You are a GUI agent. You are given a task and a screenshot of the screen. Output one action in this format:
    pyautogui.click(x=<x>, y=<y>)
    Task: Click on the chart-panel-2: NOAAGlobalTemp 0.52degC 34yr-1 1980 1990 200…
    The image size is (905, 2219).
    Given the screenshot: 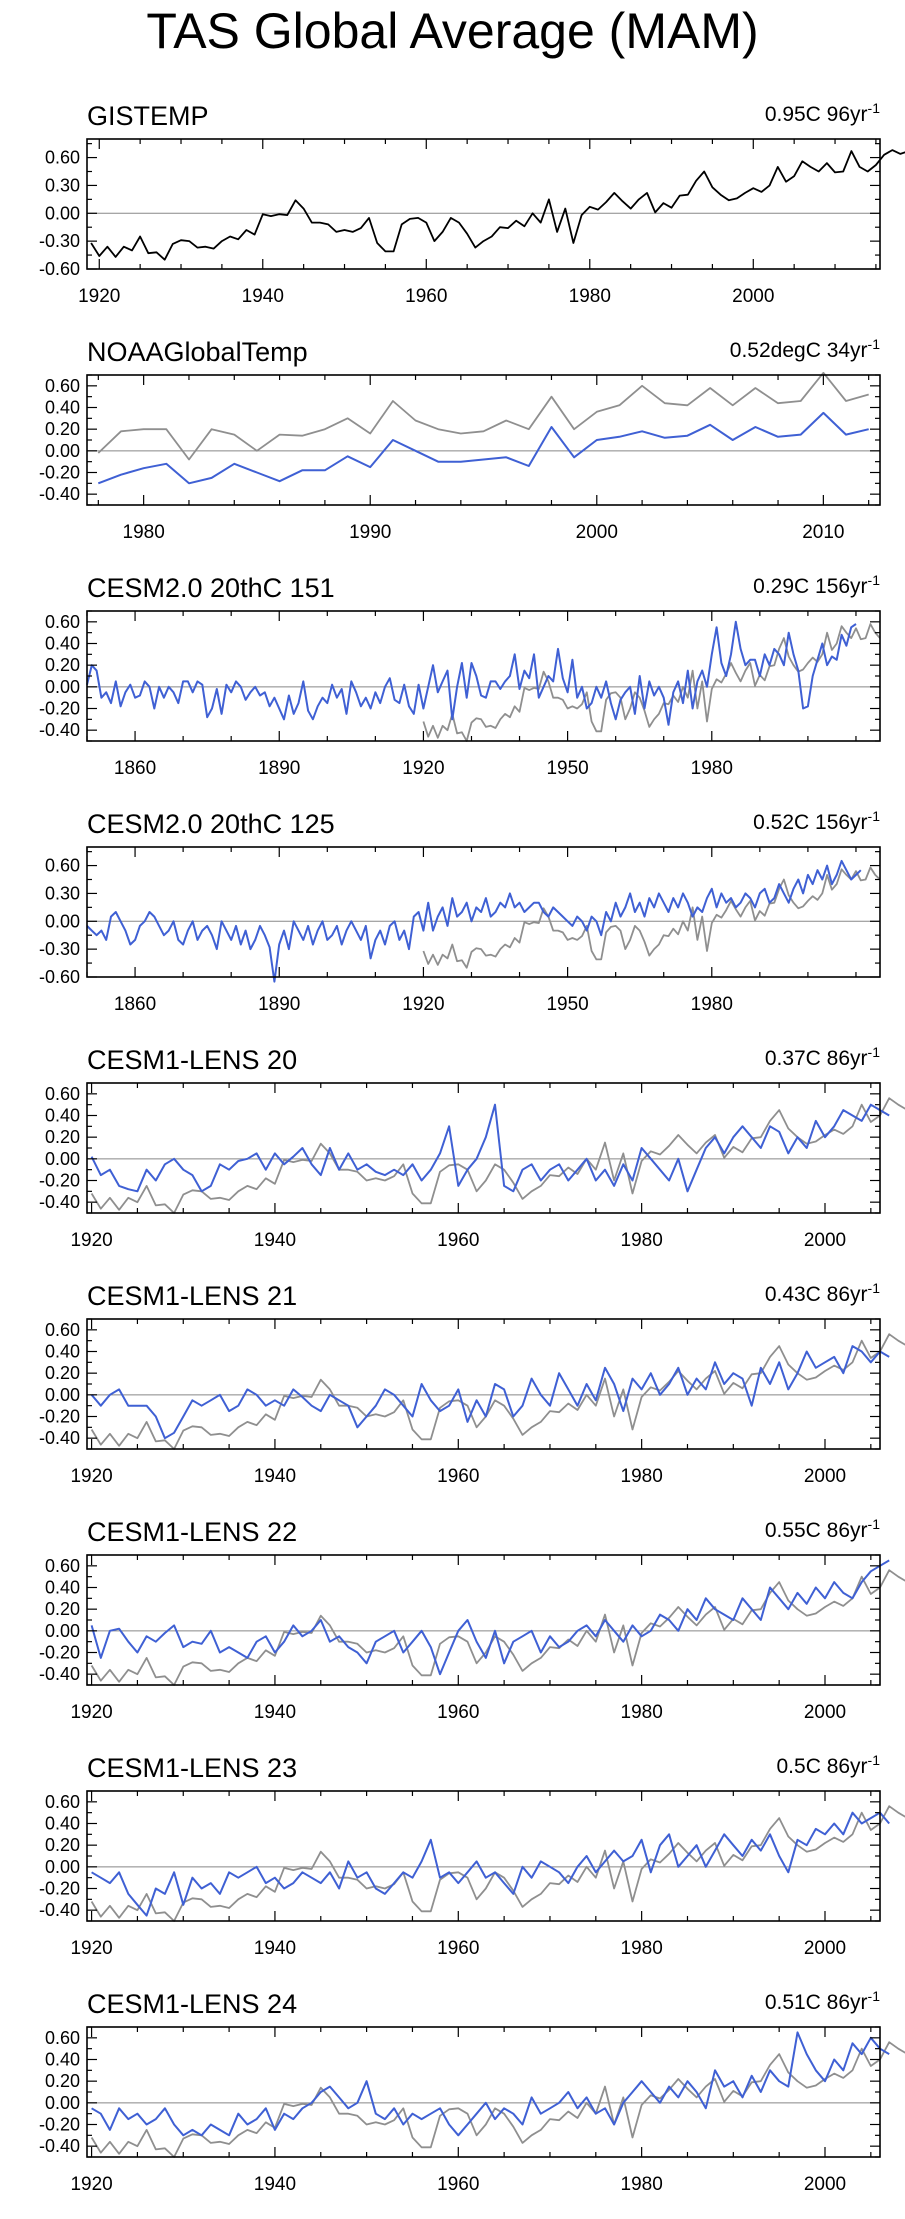 What is the action you would take?
    pyautogui.click(x=460, y=439)
    